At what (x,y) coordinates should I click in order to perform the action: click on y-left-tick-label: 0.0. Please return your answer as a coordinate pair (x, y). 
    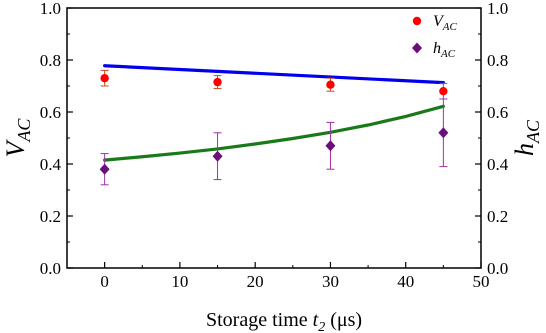
    Looking at the image, I should click on (50, 268).